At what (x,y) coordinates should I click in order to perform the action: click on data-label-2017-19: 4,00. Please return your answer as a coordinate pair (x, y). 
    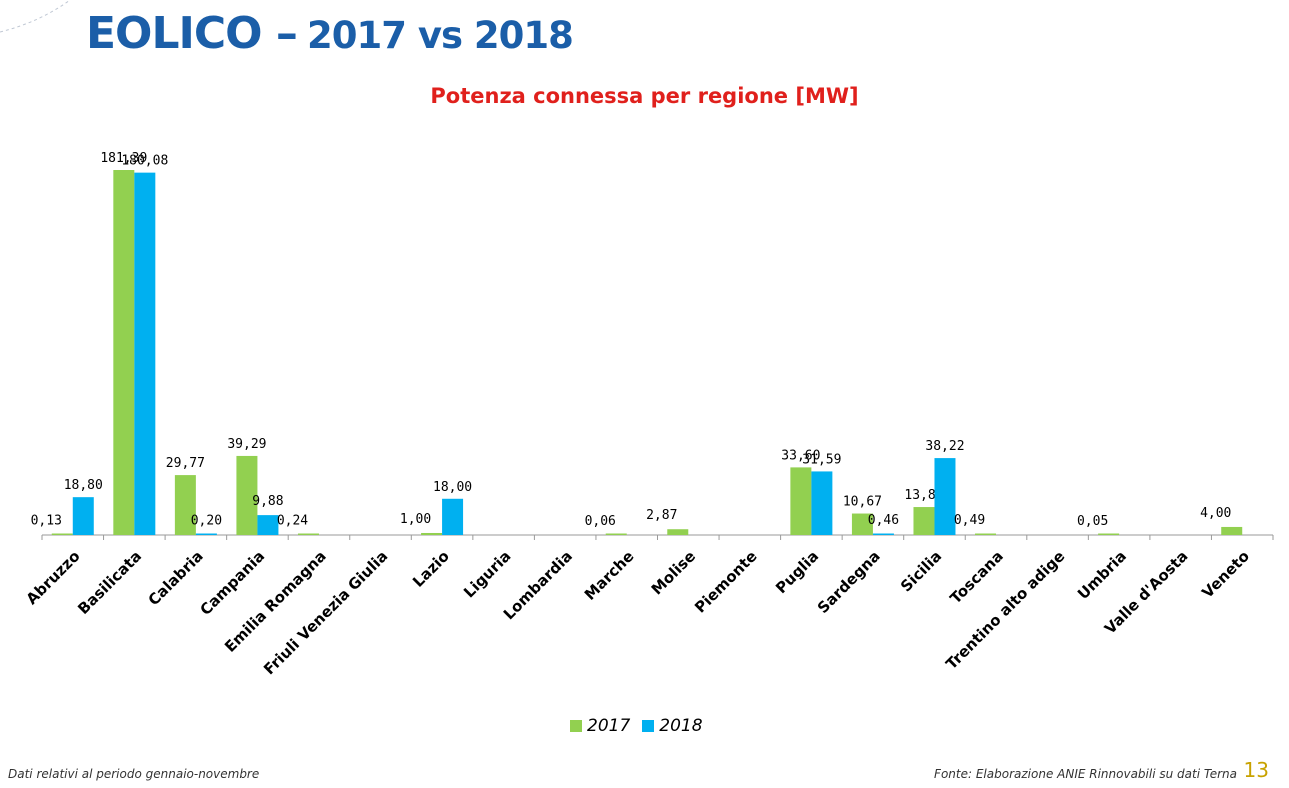
    Looking at the image, I should click on (1215, 513).